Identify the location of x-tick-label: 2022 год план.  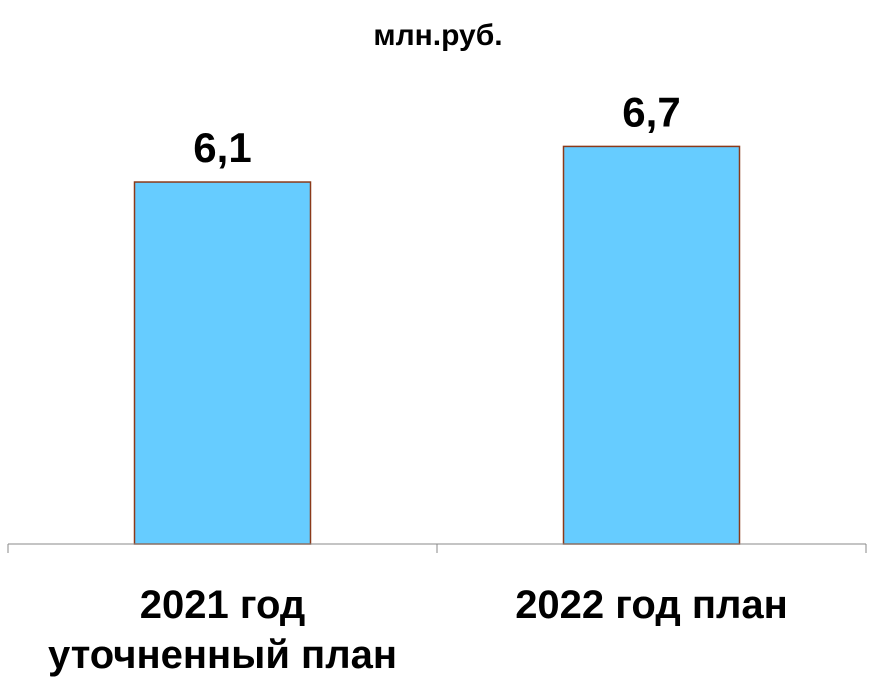
(651, 605).